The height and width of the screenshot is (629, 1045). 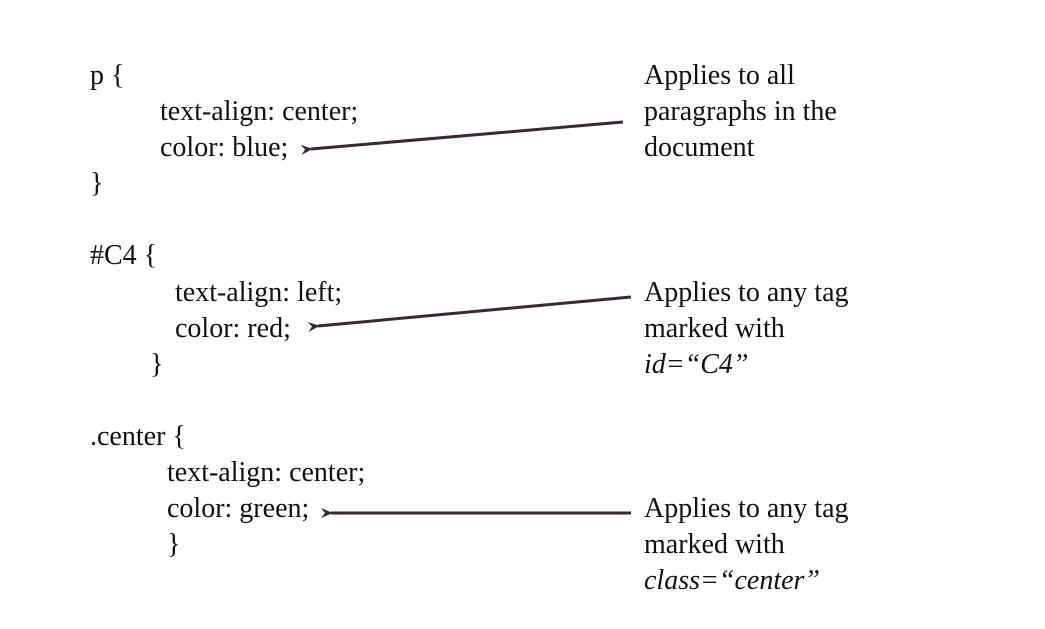 I want to click on selector-class-center: .center {, so click(x=138, y=436).